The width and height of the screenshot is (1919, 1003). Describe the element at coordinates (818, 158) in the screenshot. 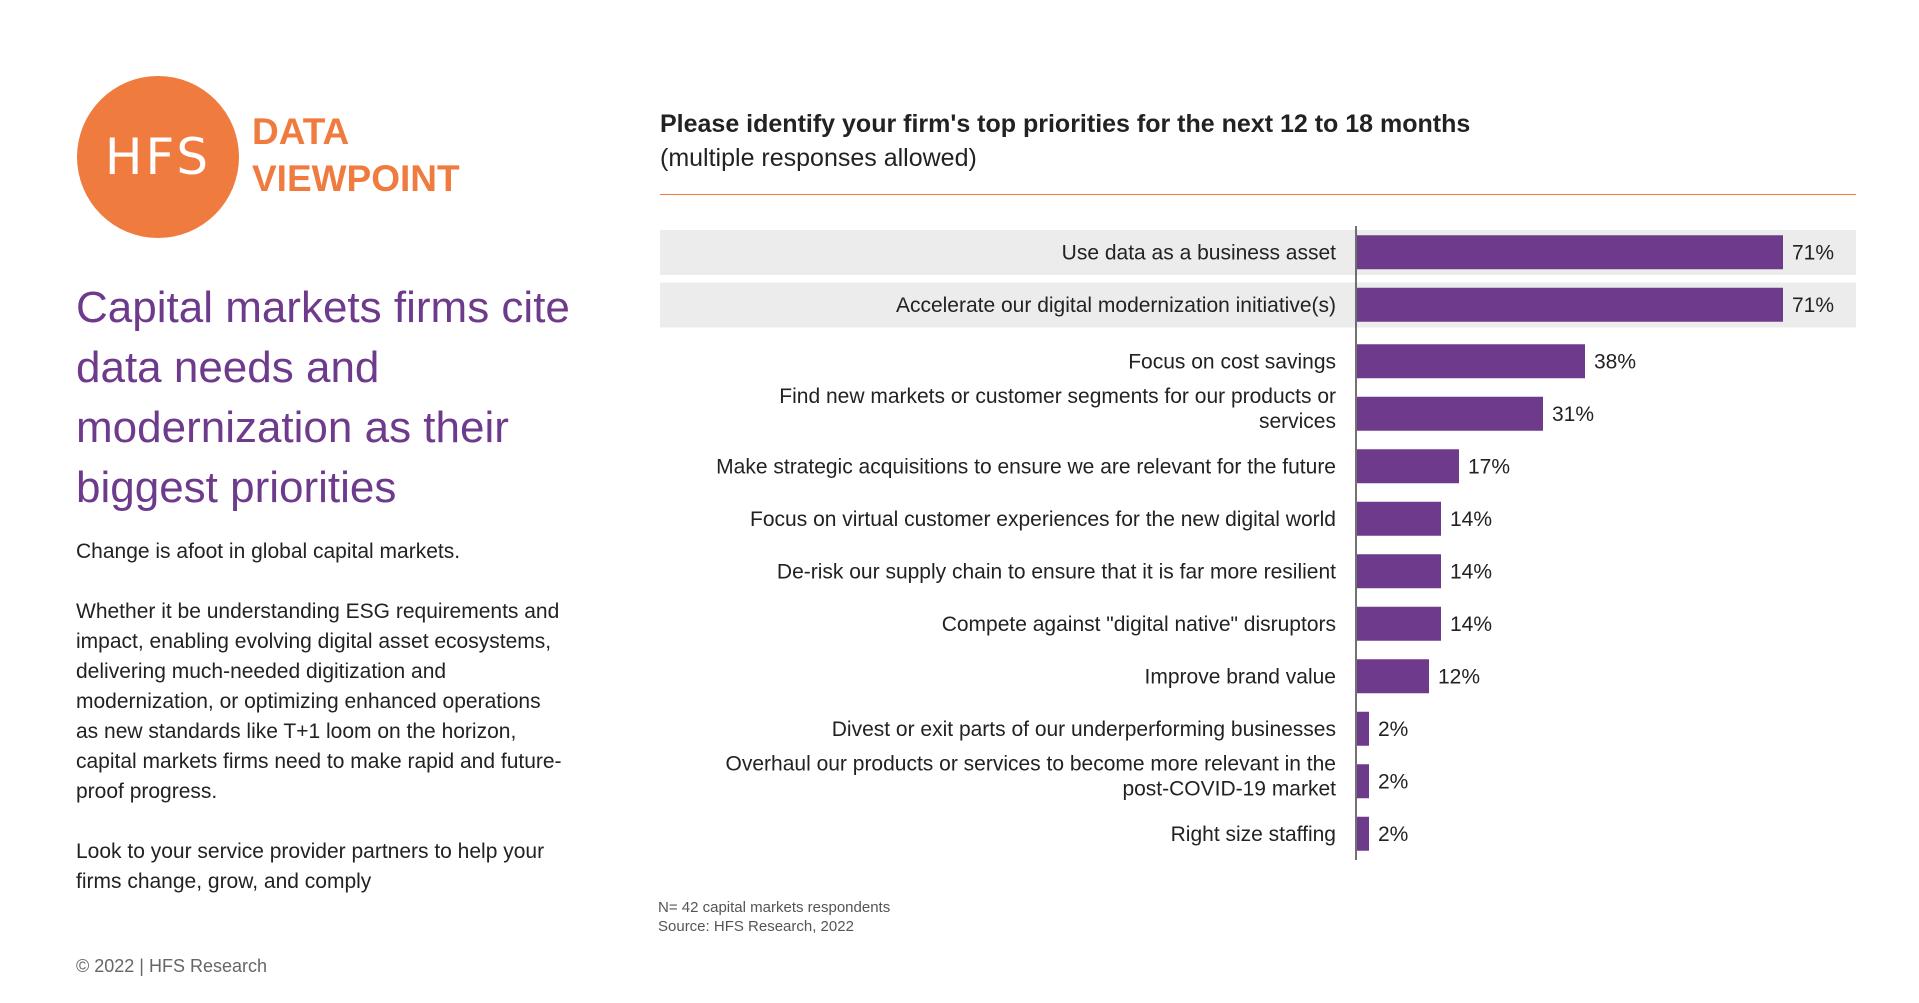

I see `chart-subtitle: (multiple responses allowed)` at that location.